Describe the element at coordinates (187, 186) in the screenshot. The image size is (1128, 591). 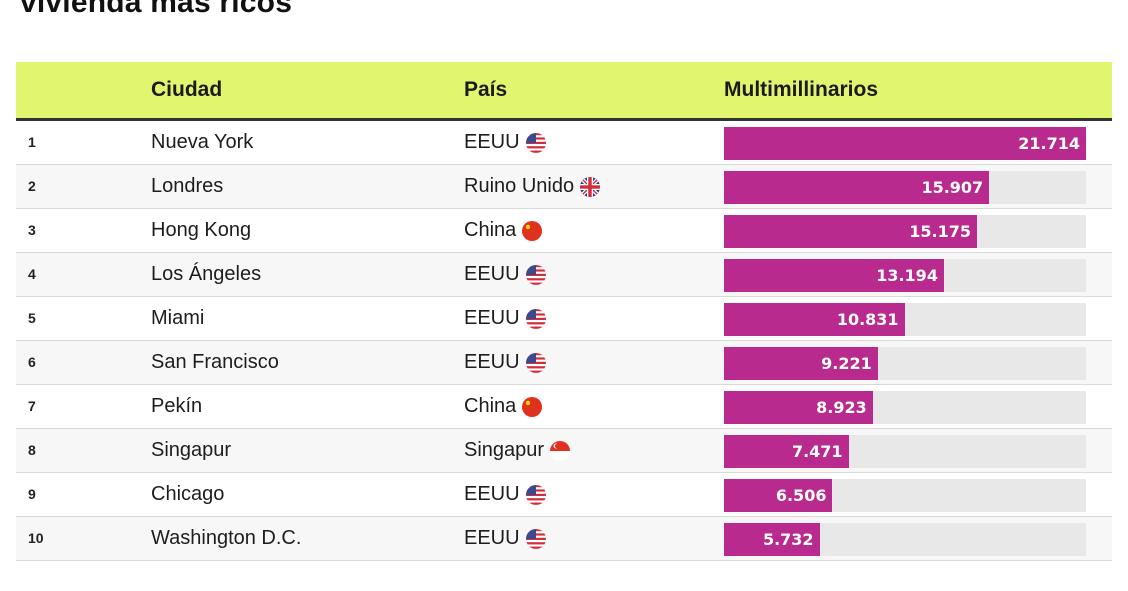
I see `city-name: Londres` at that location.